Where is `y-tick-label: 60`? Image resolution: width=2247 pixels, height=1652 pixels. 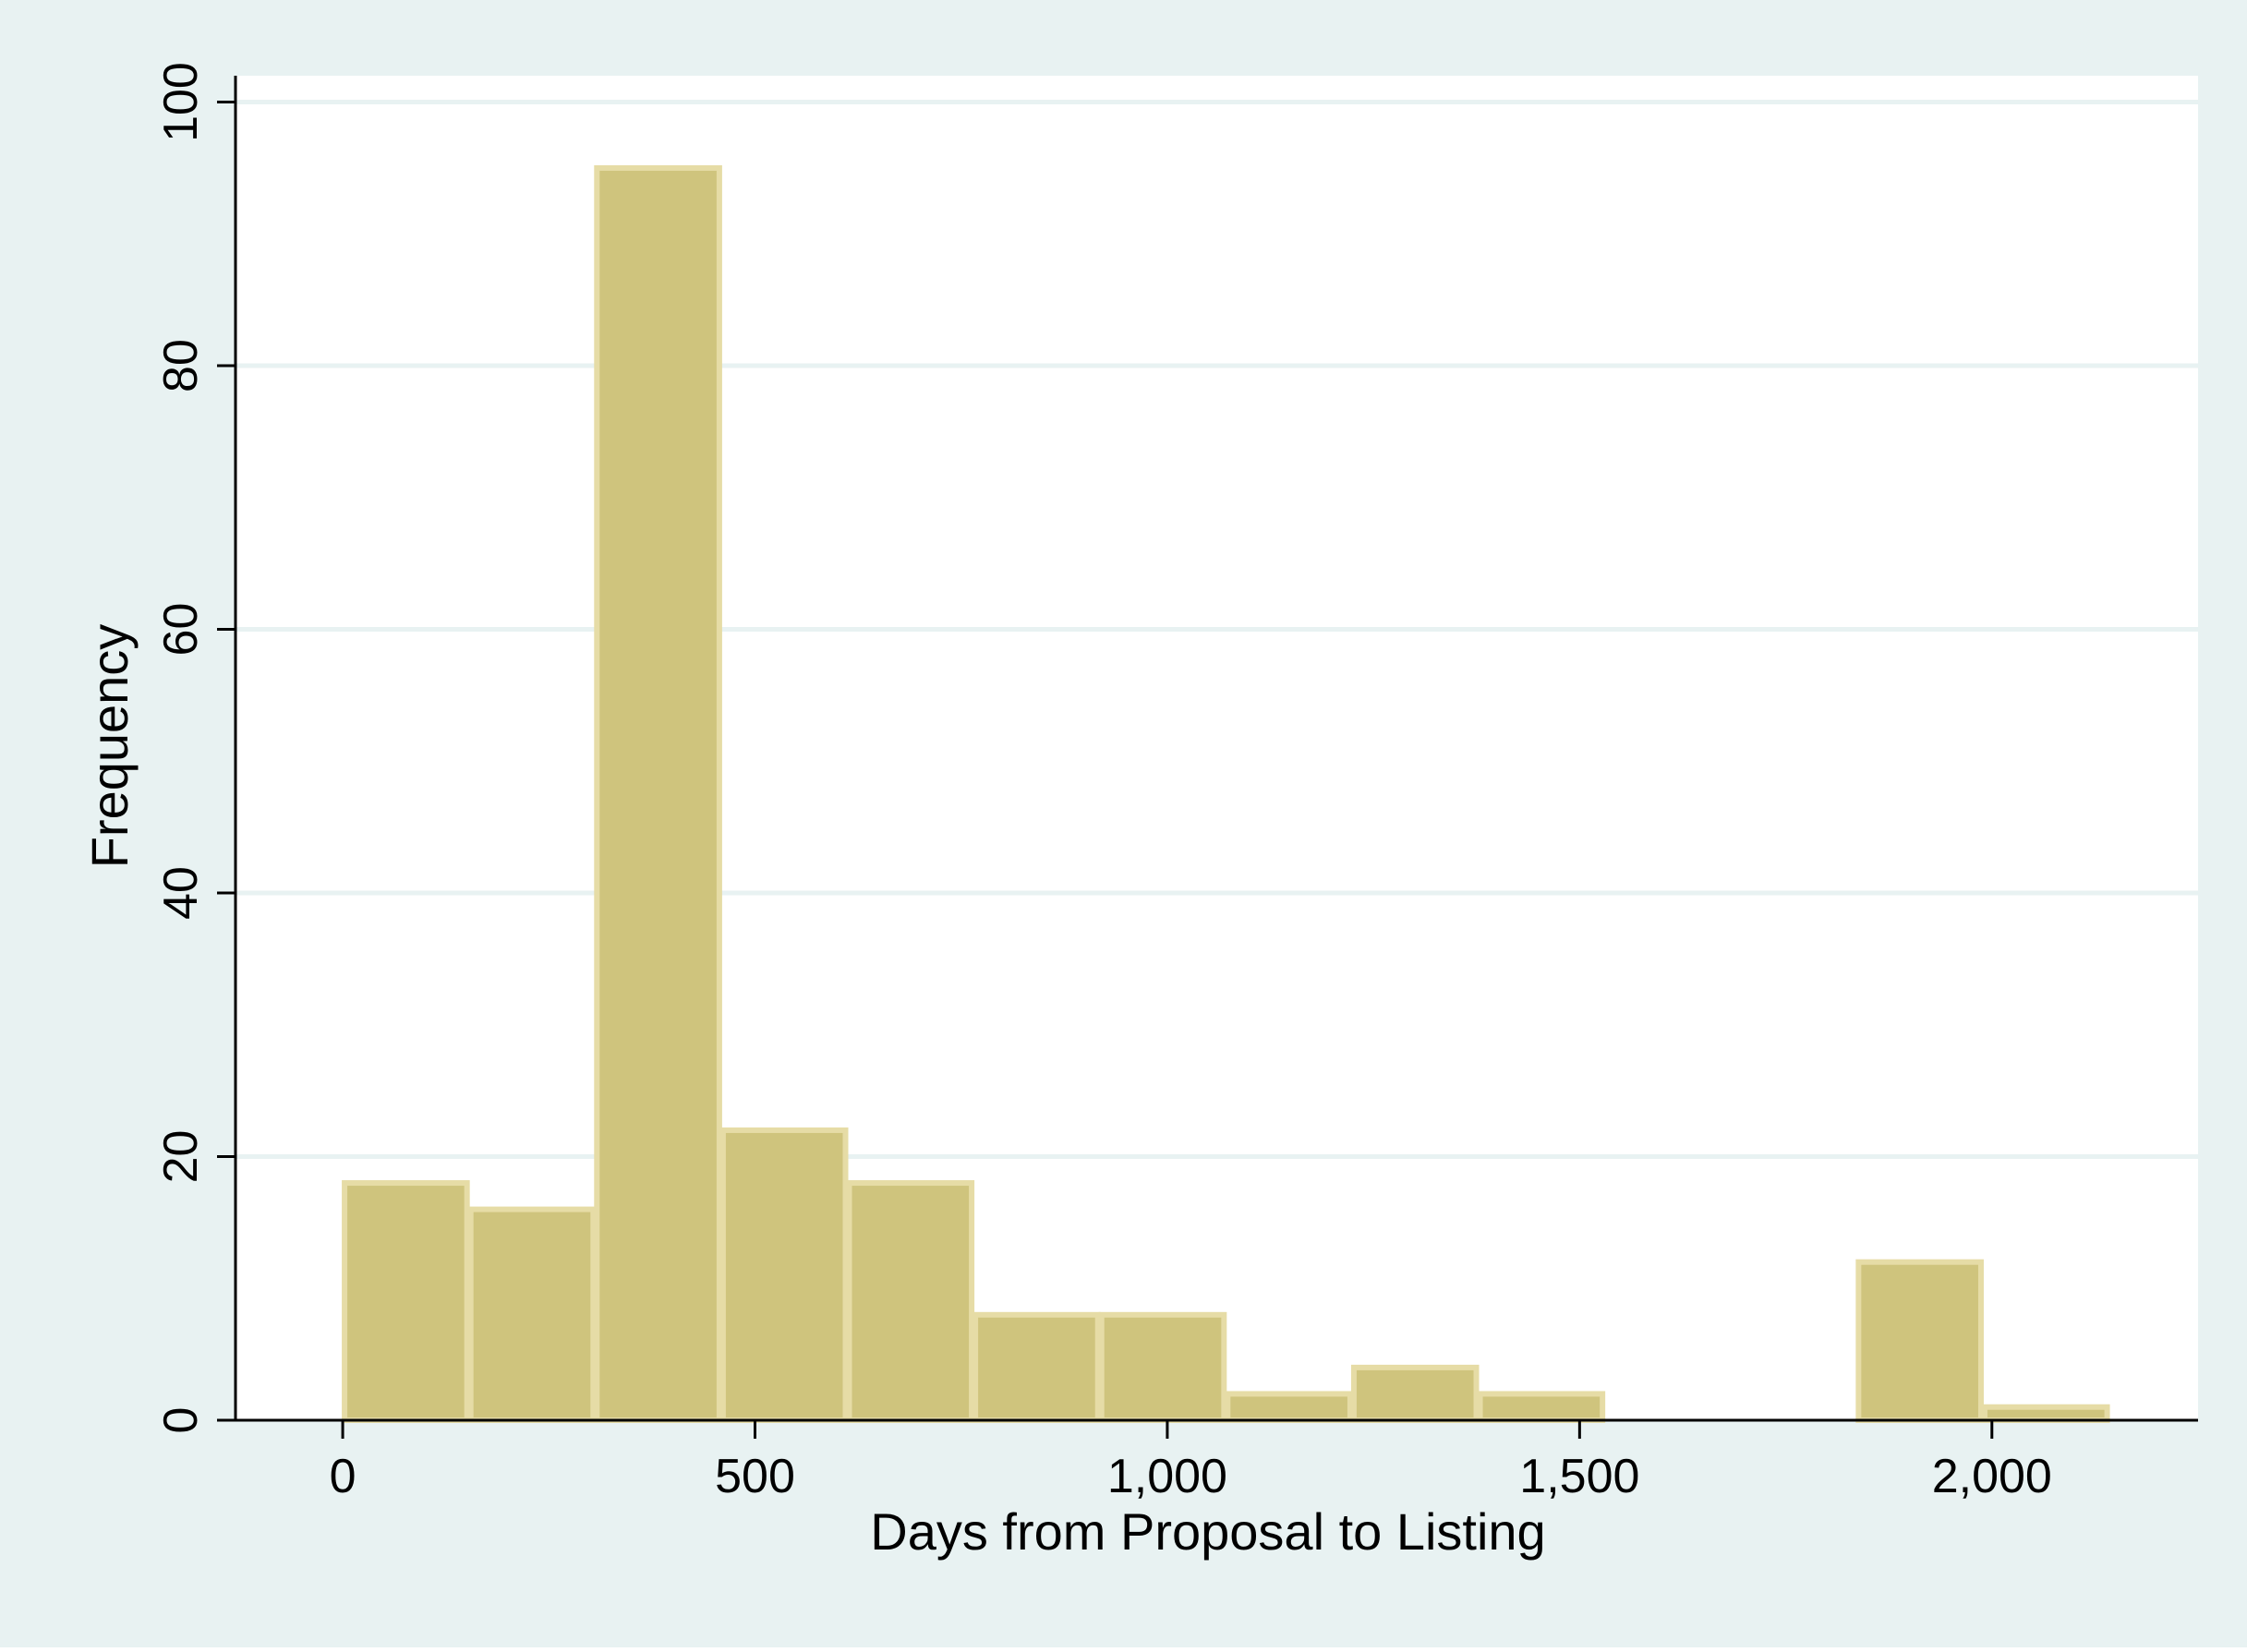 y-tick-label: 60 is located at coordinates (181, 630).